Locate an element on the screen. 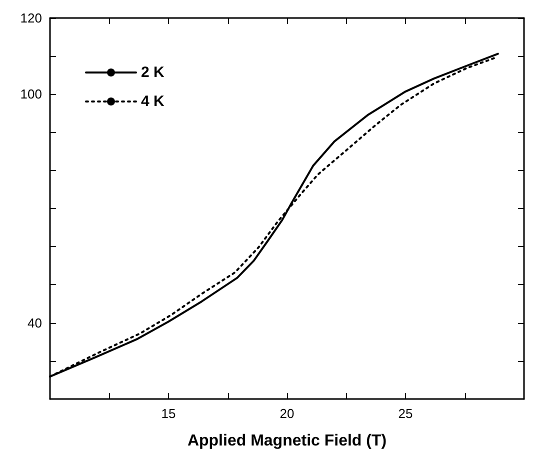 The width and height of the screenshot is (536, 455). y-tick-label: 100 is located at coordinates (31, 94).